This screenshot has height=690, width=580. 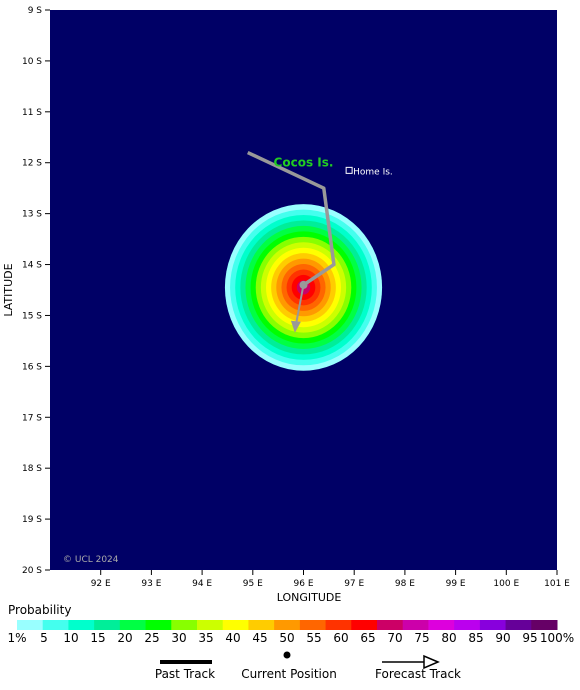 I want to click on colorbar-label: 25, so click(x=152, y=638).